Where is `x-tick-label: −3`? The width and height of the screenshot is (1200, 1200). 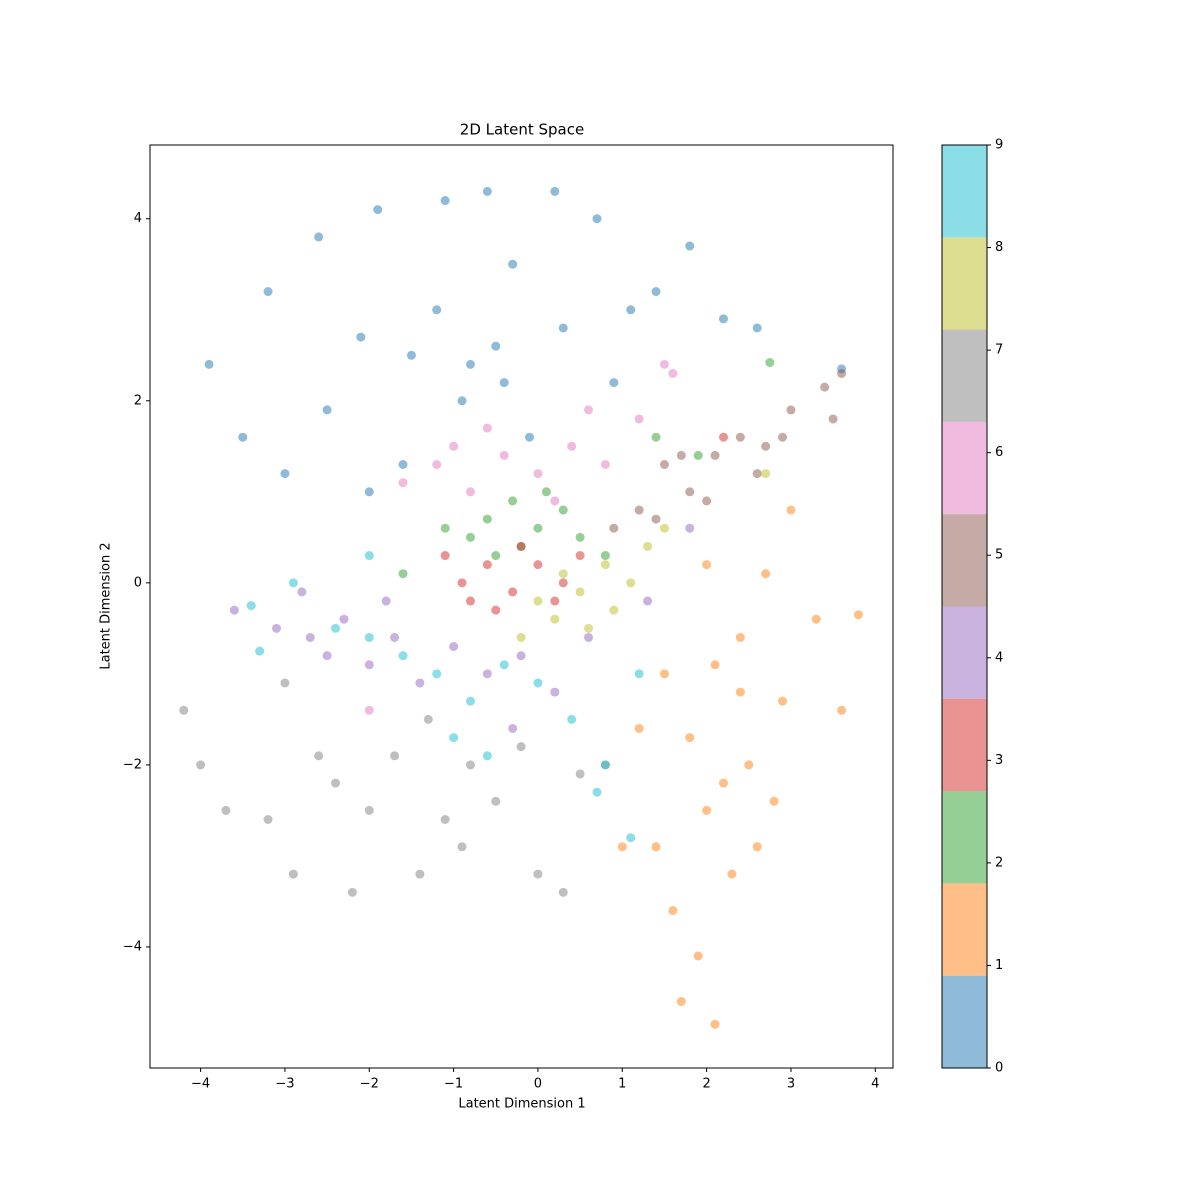 x-tick-label: −3 is located at coordinates (284, 1084).